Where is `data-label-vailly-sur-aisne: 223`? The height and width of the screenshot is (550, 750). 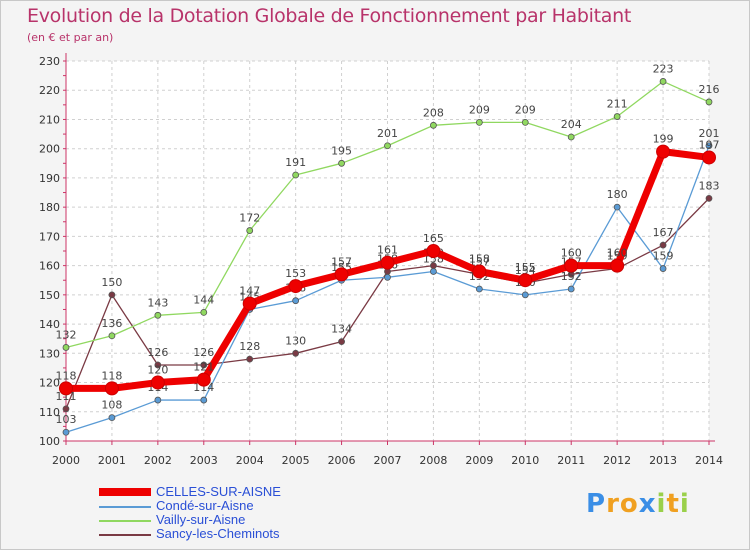
data-label-vailly-sur-aisne: 223 is located at coordinates (663, 68).